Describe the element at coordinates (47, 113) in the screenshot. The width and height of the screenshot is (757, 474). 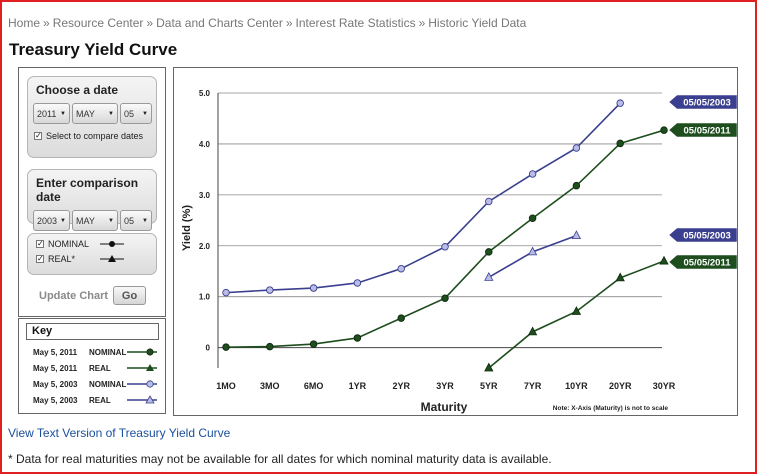
I see `choose-year-value: 2011` at that location.